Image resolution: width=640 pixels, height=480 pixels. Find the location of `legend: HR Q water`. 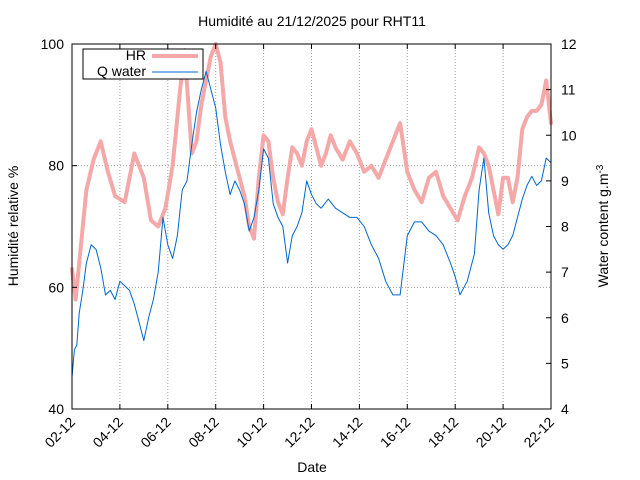

legend: HR Q water is located at coordinates (143, 63).